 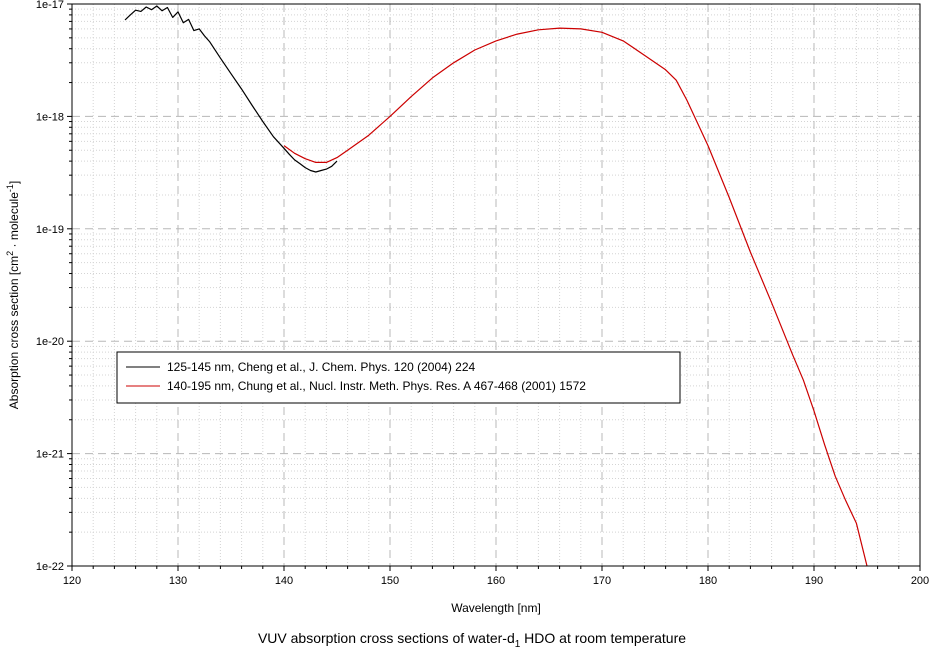 I want to click on y-tick-label: 1e-22, so click(x=50, y=567).